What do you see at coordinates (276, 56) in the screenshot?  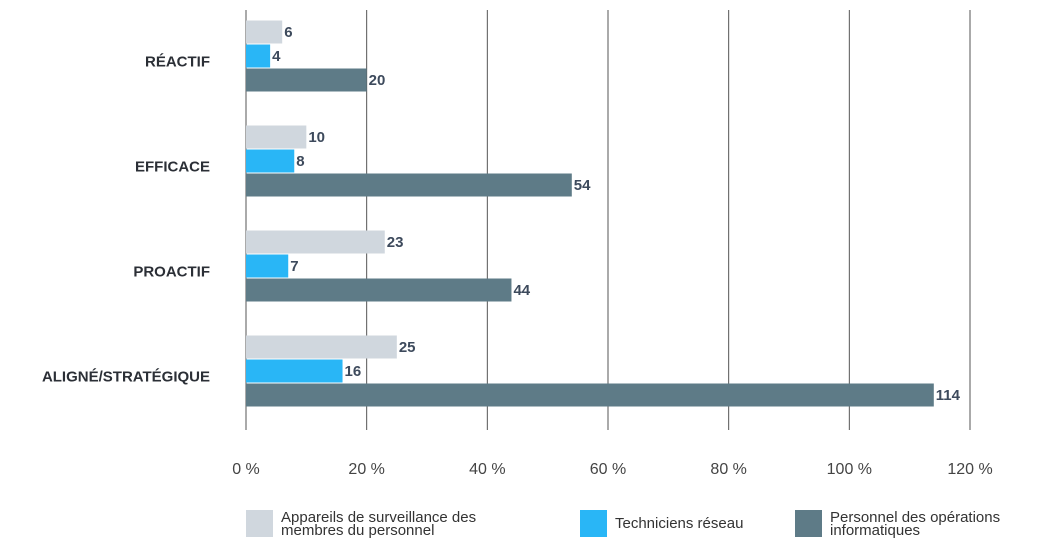 I see `value-label: 4` at bounding box center [276, 56].